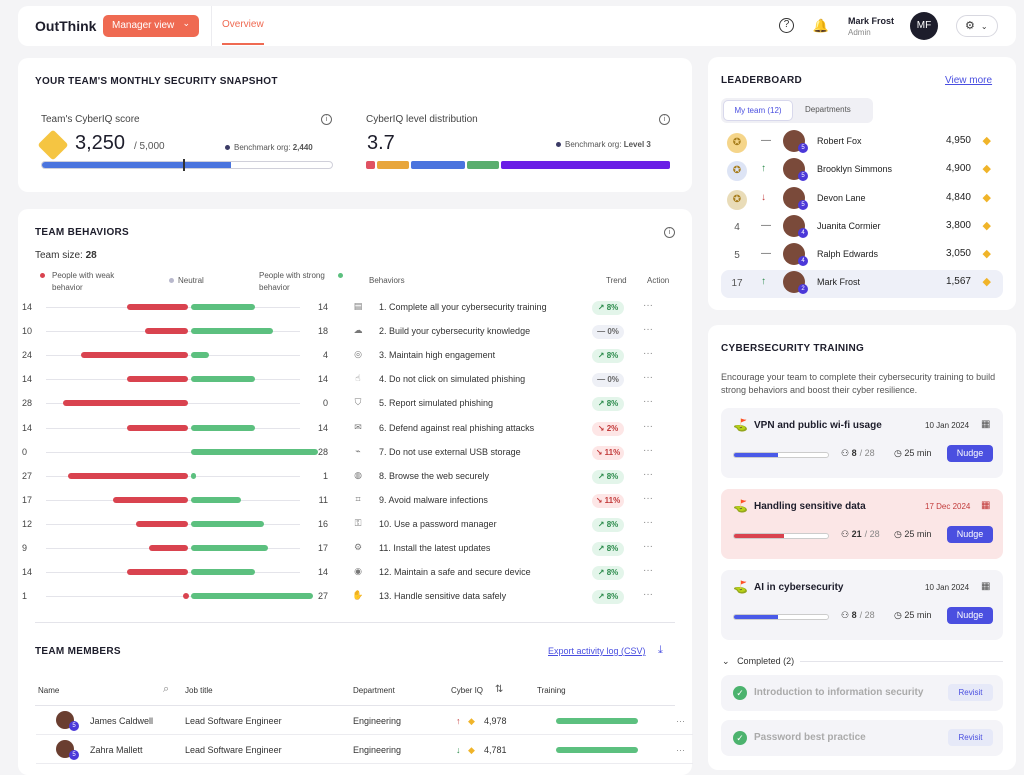 The height and width of the screenshot is (775, 1024). I want to click on tab-my-team: My team (12), so click(758, 110).